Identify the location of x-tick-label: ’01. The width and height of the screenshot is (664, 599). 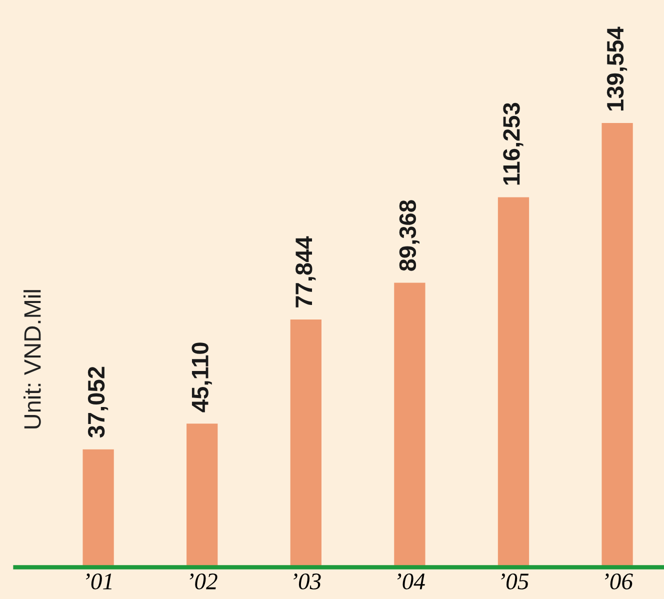
(99, 581).